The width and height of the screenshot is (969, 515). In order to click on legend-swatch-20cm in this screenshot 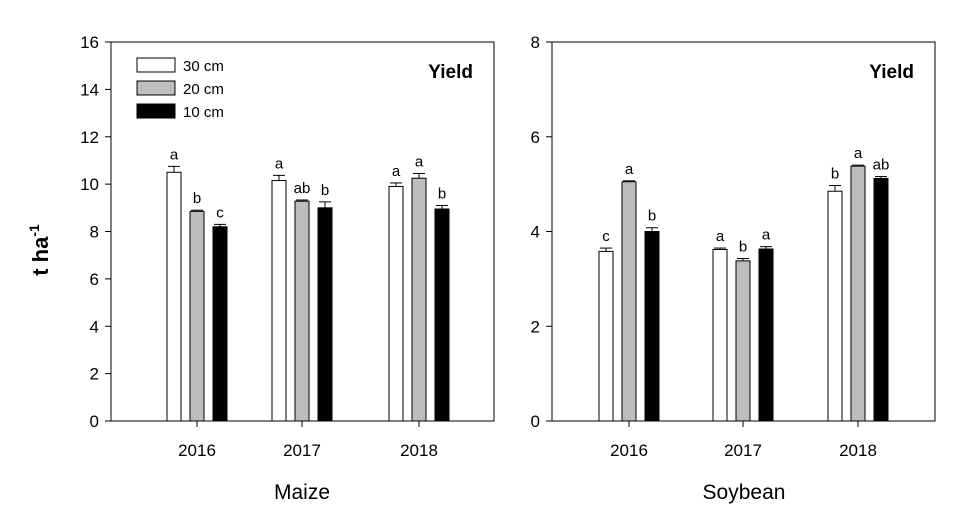, I will do `click(156, 88)`.